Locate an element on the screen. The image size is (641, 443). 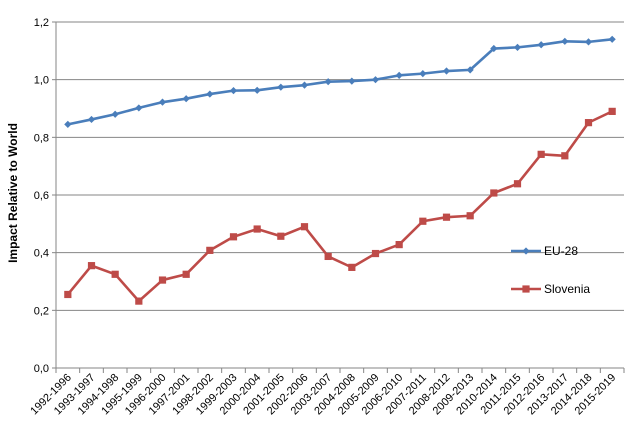
y-tick-label: 0,2 is located at coordinates (41, 311).